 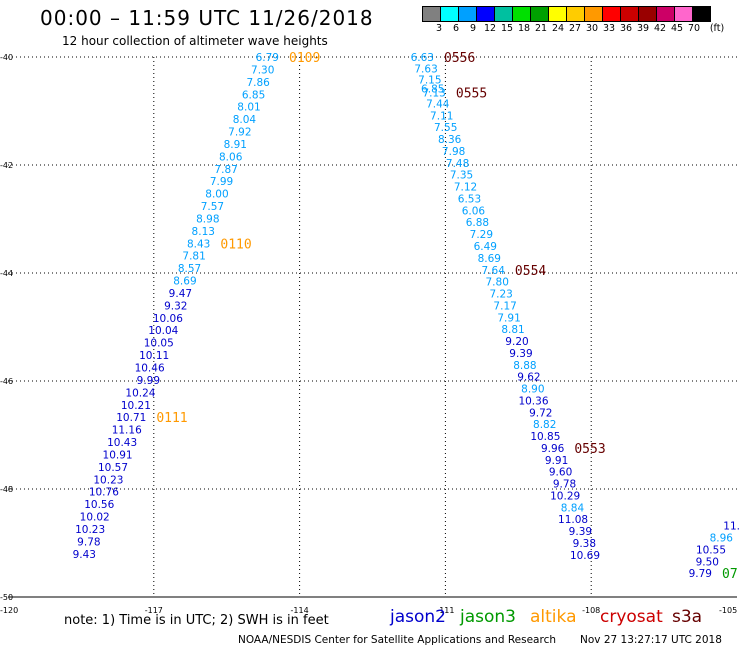 I want to click on wave-height-value: 7.11, so click(x=441, y=116).